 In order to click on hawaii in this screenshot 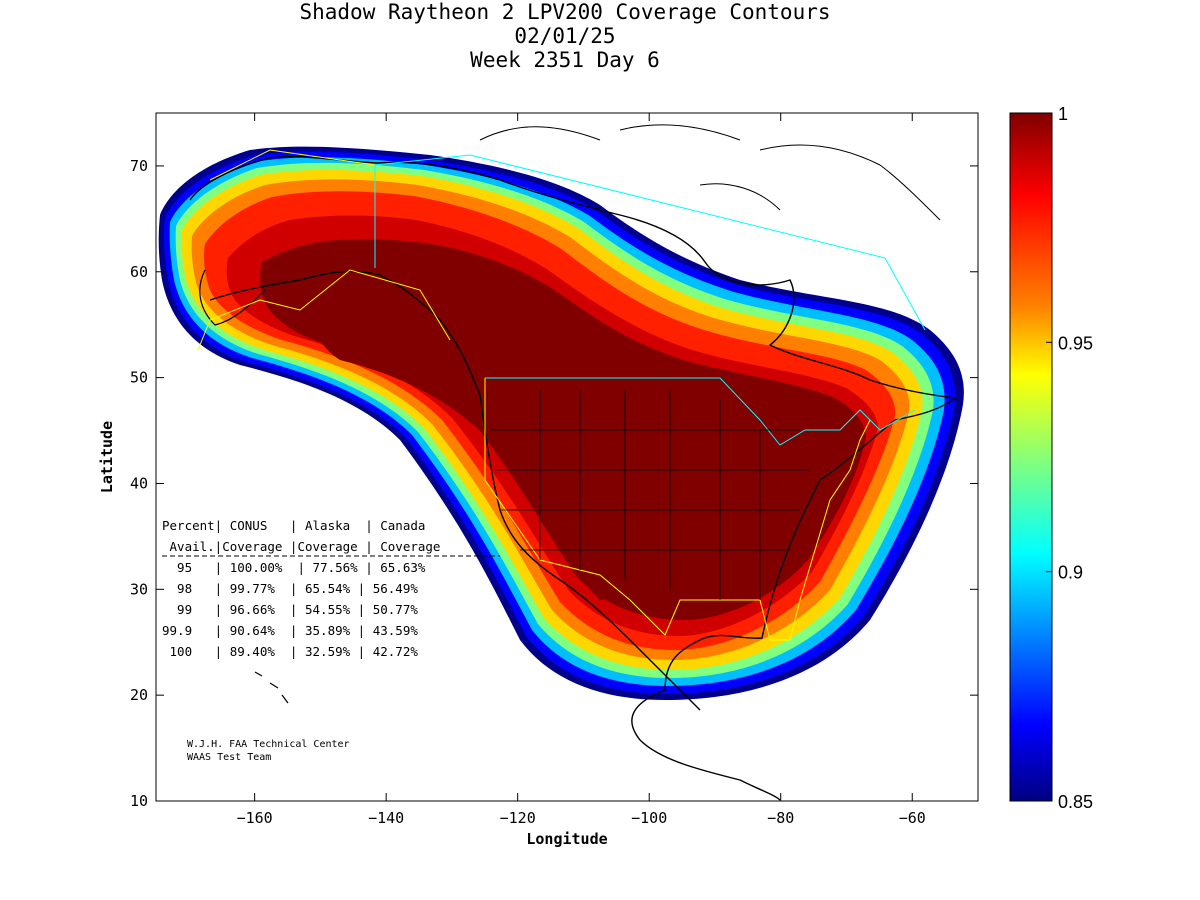, I will do `click(271, 687)`.